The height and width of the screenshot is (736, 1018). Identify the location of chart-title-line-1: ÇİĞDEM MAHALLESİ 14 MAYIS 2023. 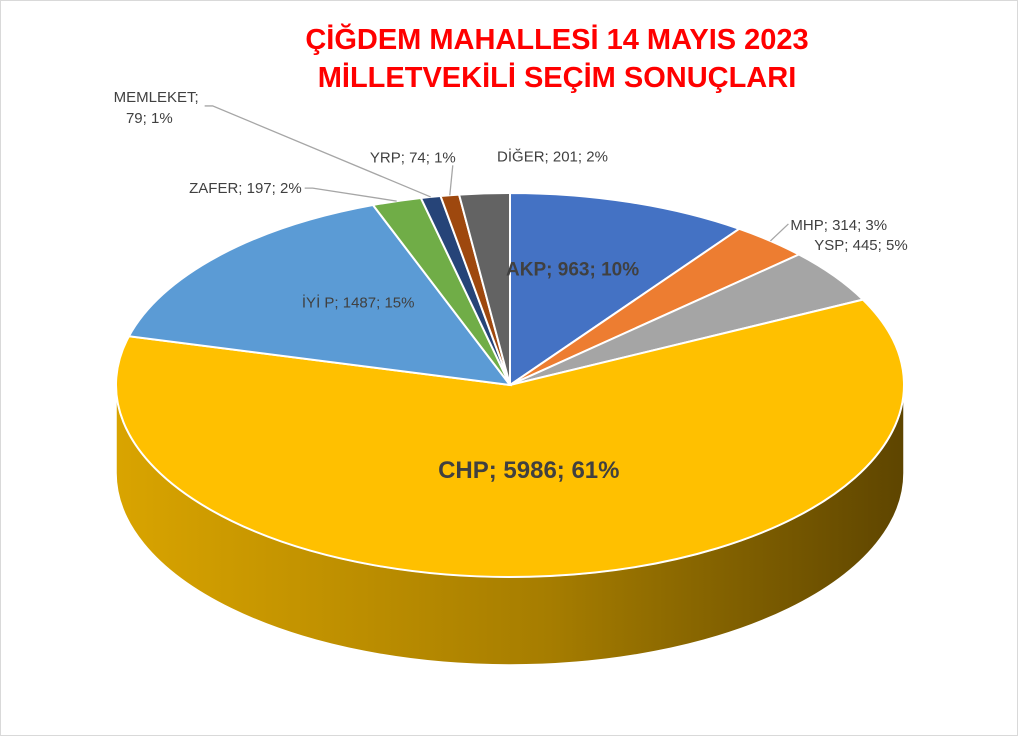
(557, 40).